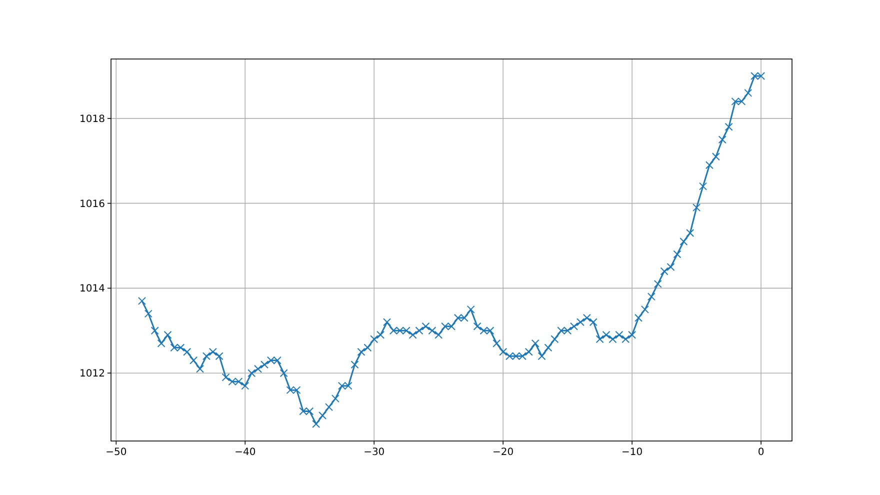  What do you see at coordinates (92, 289) in the screenshot?
I see `y-tick-label: 1014` at bounding box center [92, 289].